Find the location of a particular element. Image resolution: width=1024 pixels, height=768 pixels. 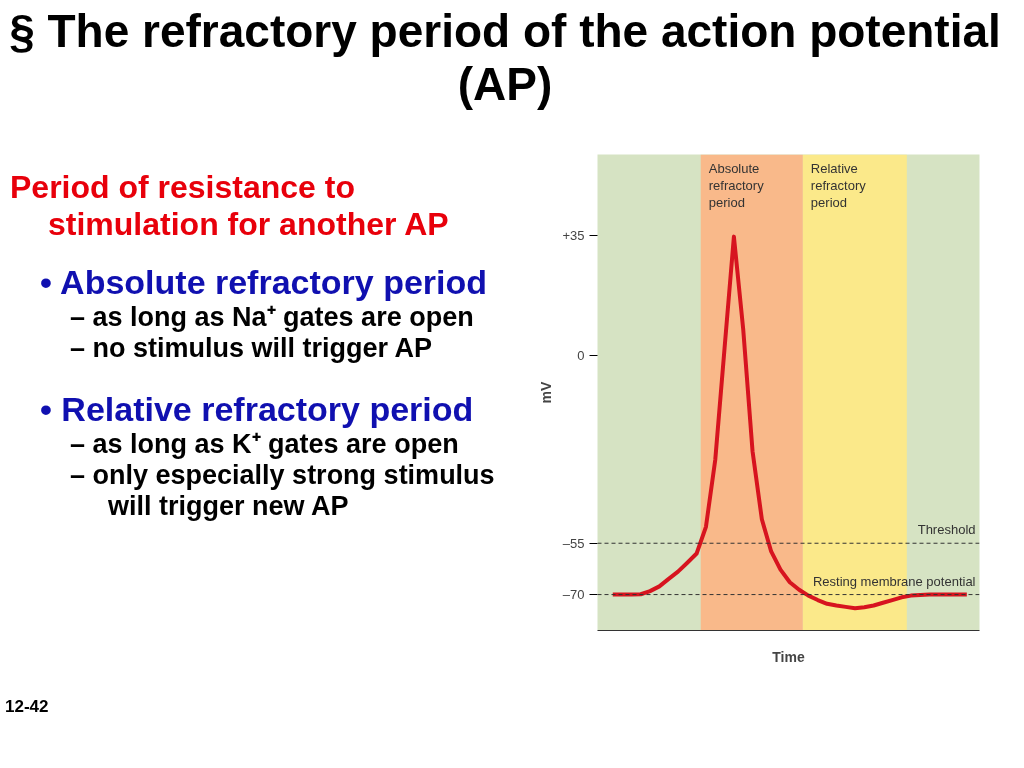

text: – as long as Na⁺ gates are open is located at coordinates (272, 317).